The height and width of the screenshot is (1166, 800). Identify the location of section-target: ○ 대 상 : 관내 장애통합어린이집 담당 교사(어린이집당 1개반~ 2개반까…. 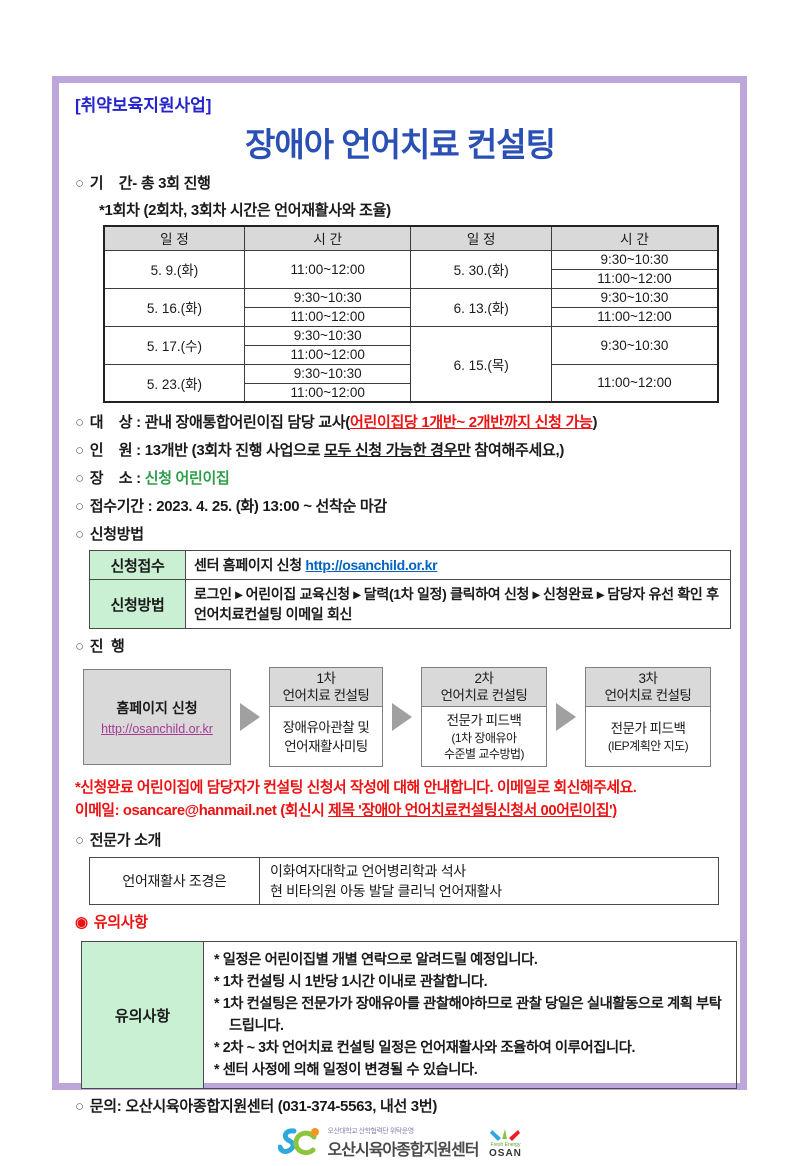
(400, 423).